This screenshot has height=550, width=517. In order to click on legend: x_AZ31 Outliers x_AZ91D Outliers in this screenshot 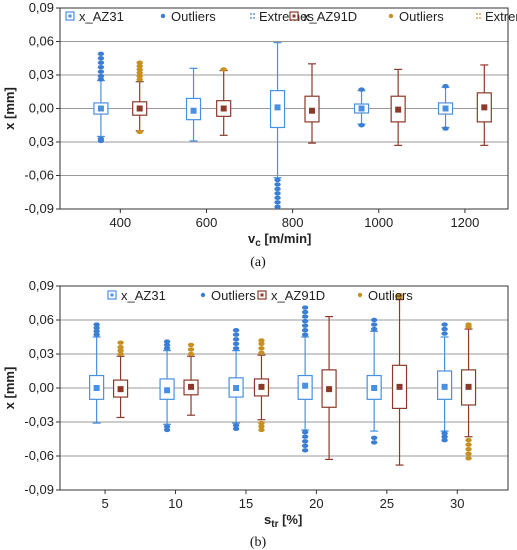, I will do `click(260, 295)`.